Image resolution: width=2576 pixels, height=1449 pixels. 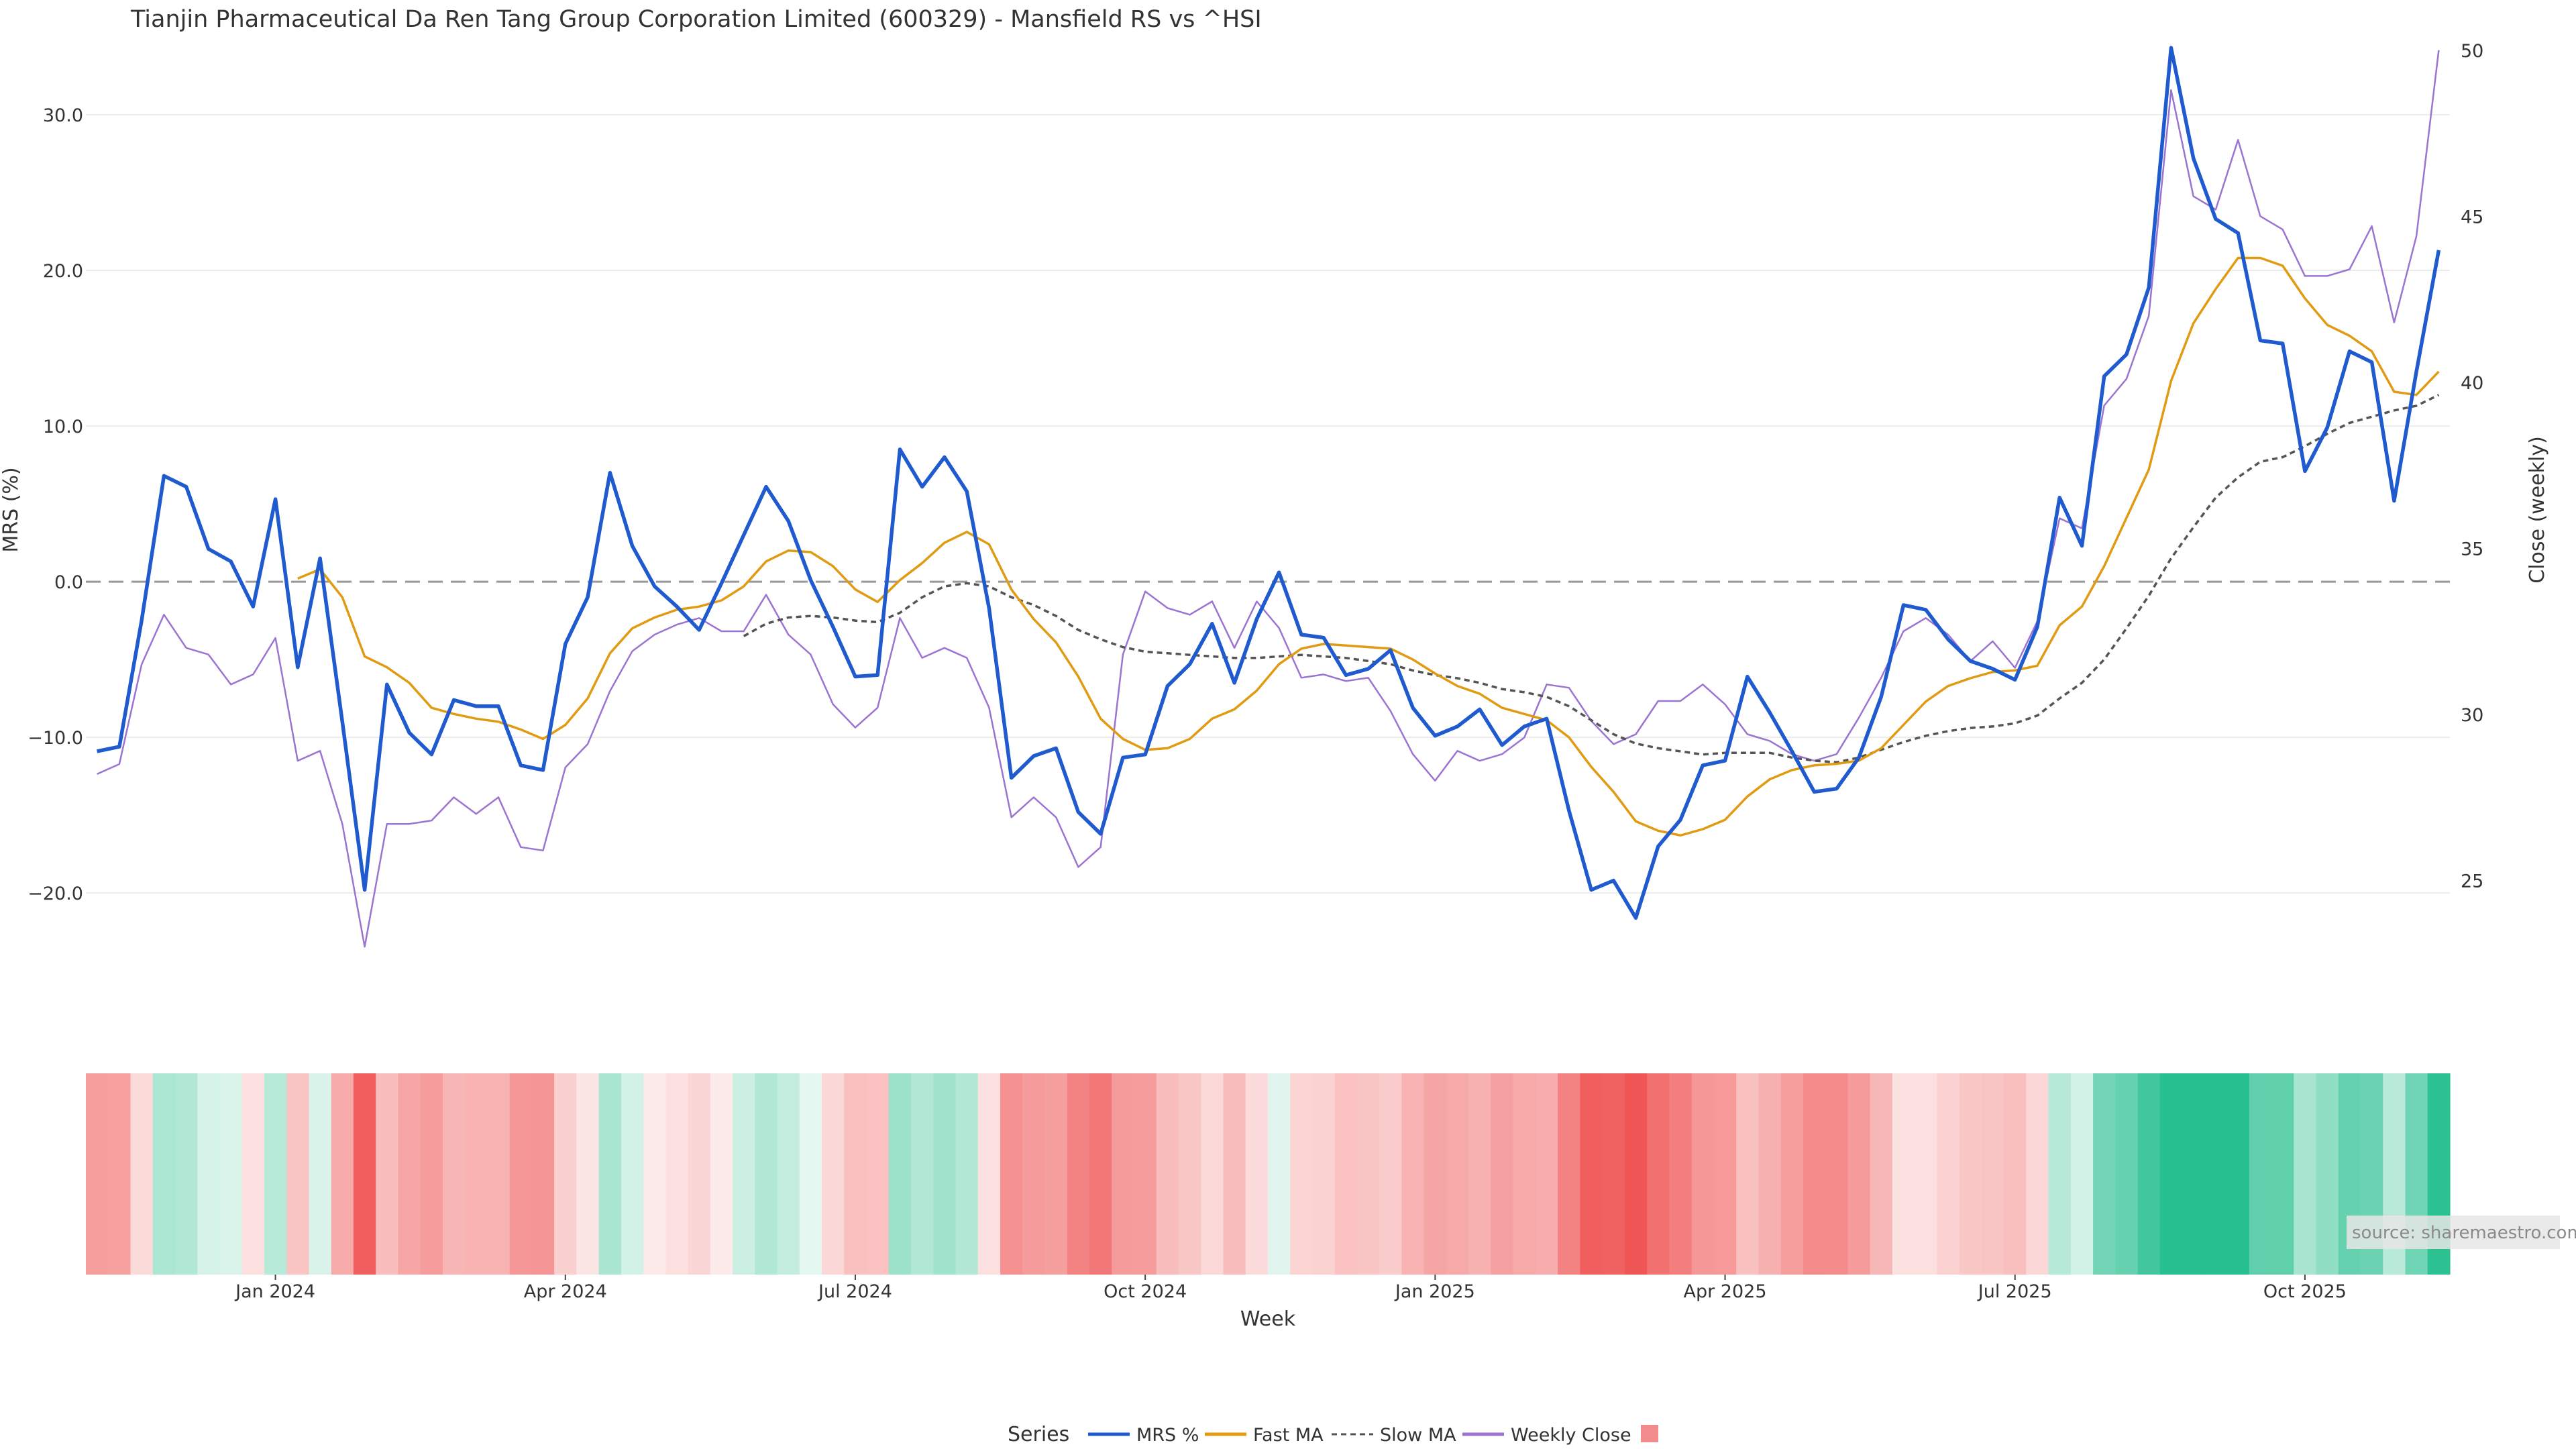 I want to click on x-tick-label: Oct 2024, so click(x=1145, y=1291).